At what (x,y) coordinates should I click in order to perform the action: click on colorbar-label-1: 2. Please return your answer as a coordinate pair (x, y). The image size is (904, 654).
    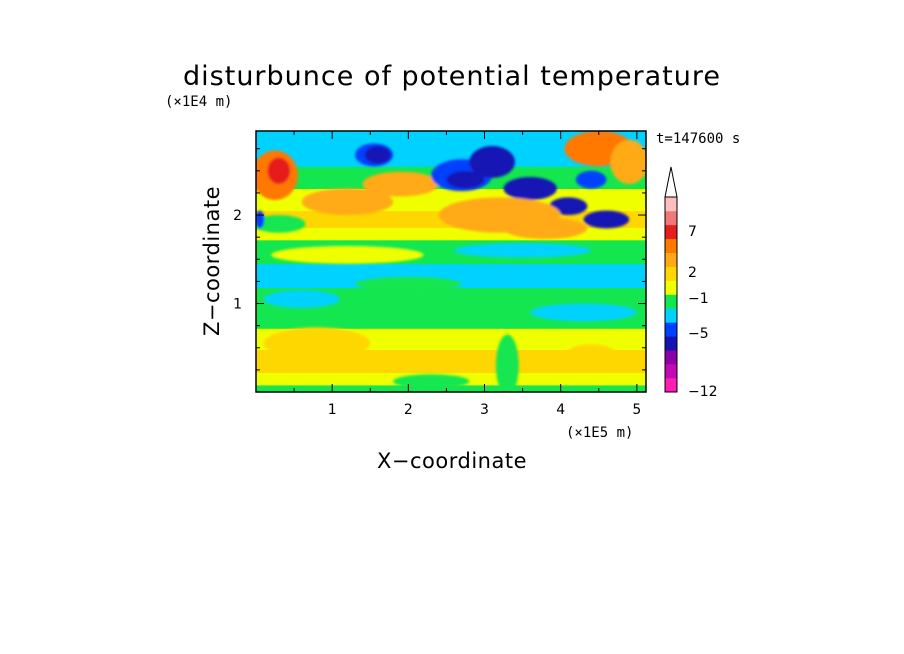
    Looking at the image, I should click on (692, 273).